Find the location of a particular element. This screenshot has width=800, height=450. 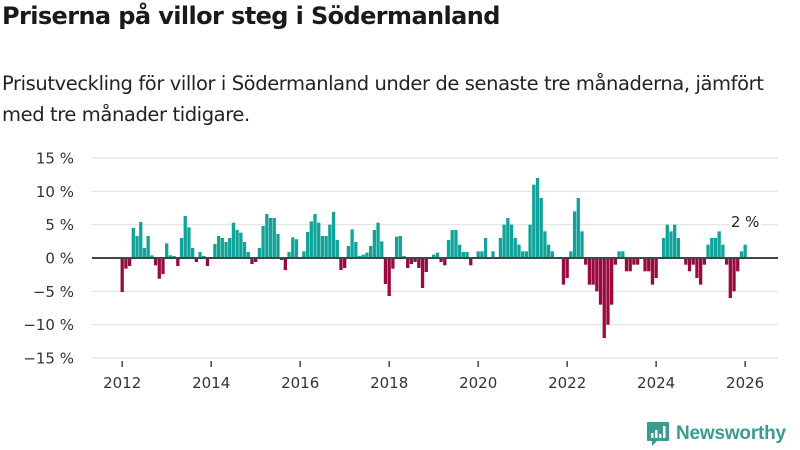

y-tick-label: 5 % is located at coordinates (59, 225).